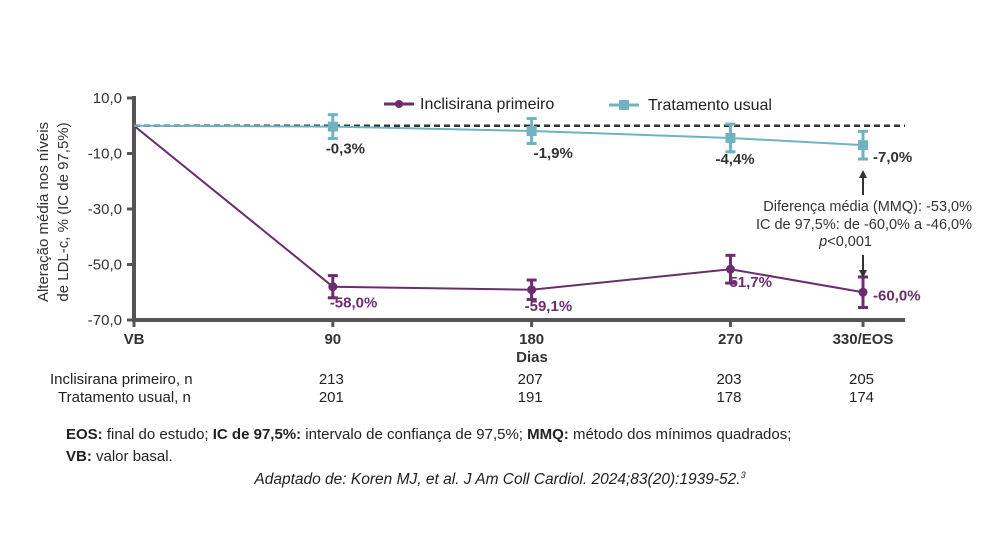 The width and height of the screenshot is (1000, 560). Describe the element at coordinates (331, 397) in the screenshot. I see `n-cell: 201` at that location.